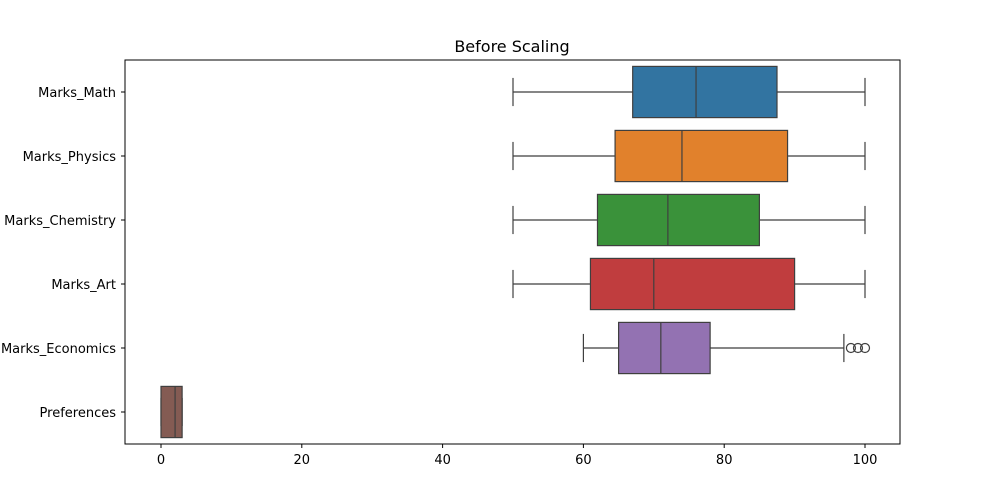 This screenshot has width=1000, height=500. What do you see at coordinates (161, 460) in the screenshot?
I see `x-tick-label: 0` at bounding box center [161, 460].